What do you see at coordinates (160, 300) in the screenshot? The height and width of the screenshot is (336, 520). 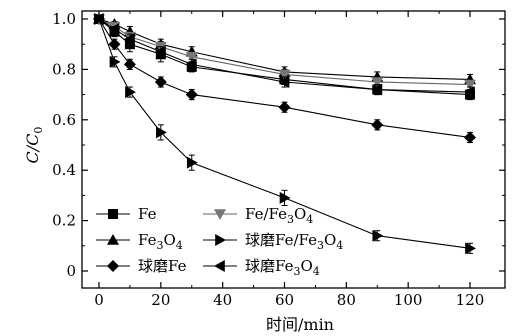 I see `x-tick-label: 20` at bounding box center [160, 300].